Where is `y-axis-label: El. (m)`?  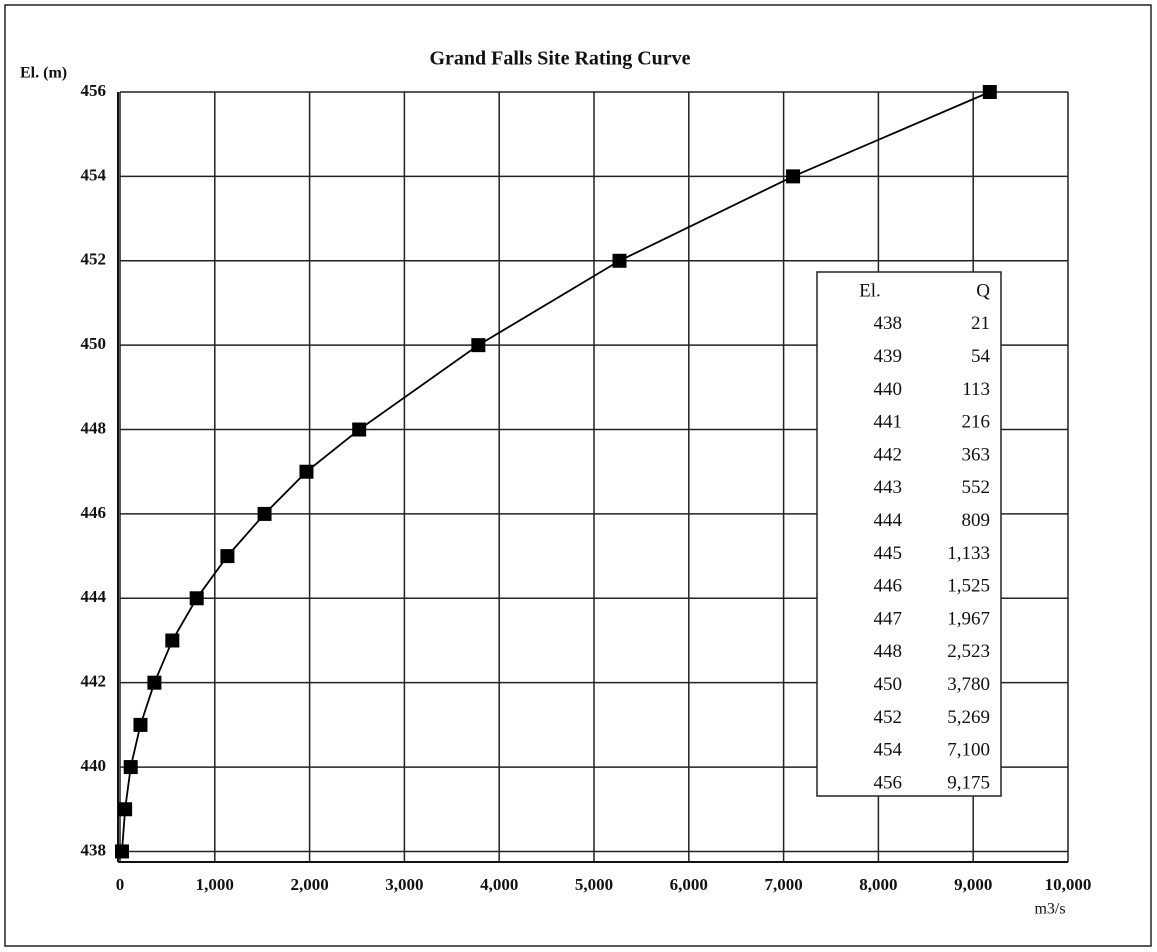 y-axis-label: El. (m) is located at coordinates (43, 73).